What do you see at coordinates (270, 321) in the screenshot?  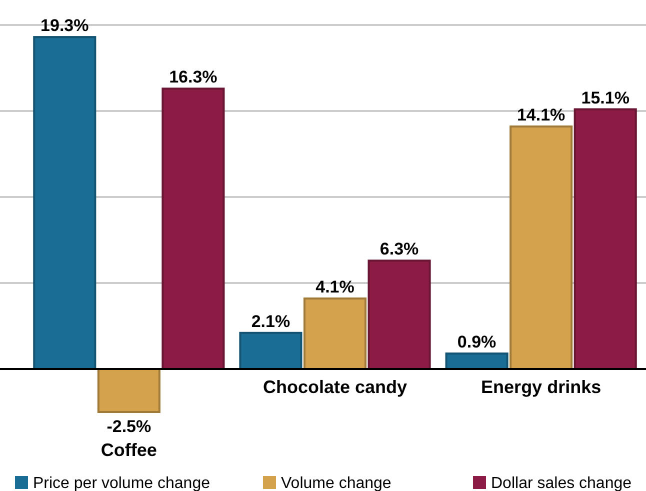 I see `data-label: 2.1%` at bounding box center [270, 321].